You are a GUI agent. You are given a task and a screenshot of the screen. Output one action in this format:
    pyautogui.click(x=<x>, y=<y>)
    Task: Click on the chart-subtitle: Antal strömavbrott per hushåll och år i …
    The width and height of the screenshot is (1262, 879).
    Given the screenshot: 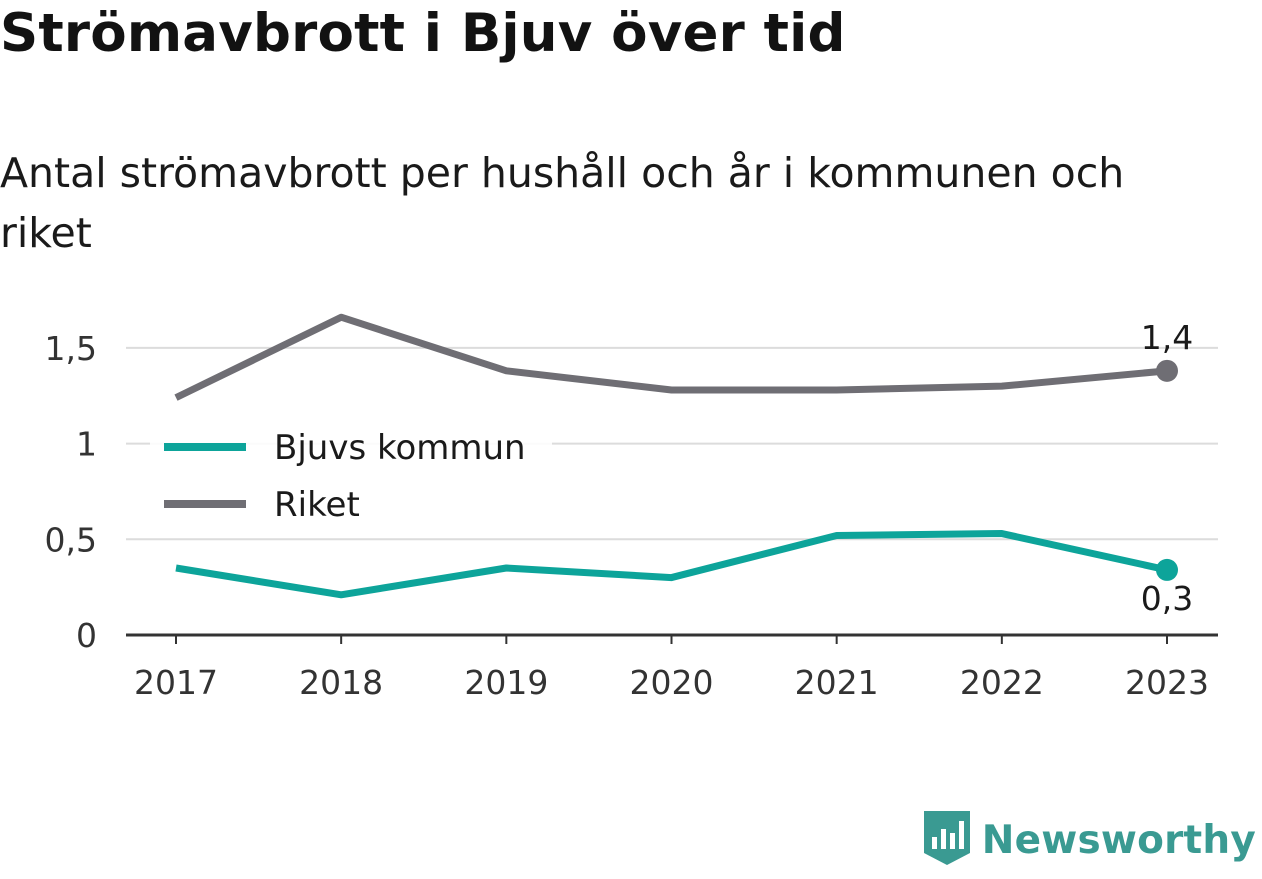 What is the action you would take?
    pyautogui.click(x=562, y=203)
    